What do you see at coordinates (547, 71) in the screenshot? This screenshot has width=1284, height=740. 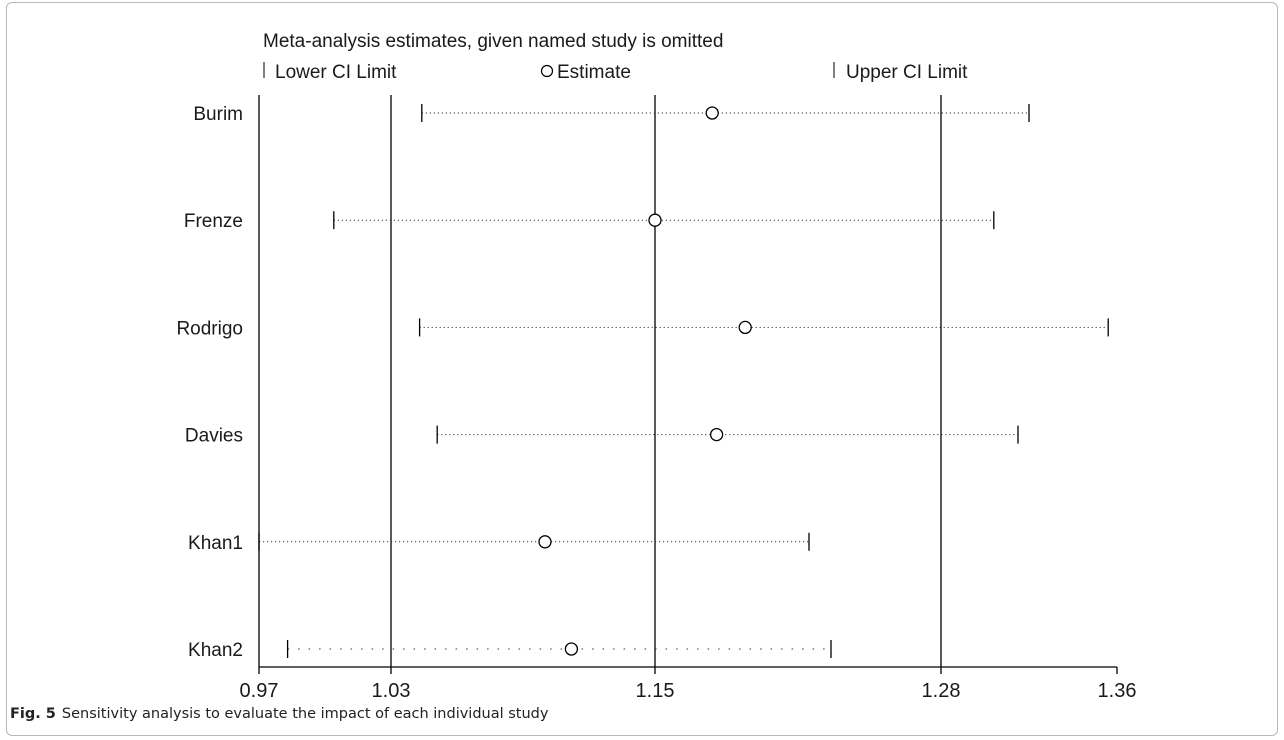 I see `legend-estimate-marker` at bounding box center [547, 71].